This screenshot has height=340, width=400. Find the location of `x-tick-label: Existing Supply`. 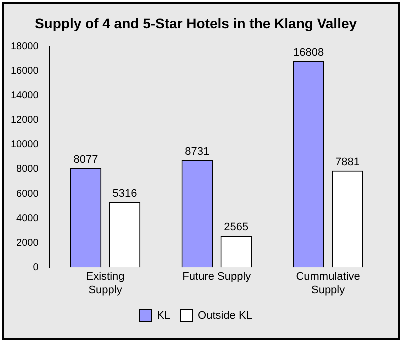

x-tick-label: Existing Supply is located at coordinates (105, 283).